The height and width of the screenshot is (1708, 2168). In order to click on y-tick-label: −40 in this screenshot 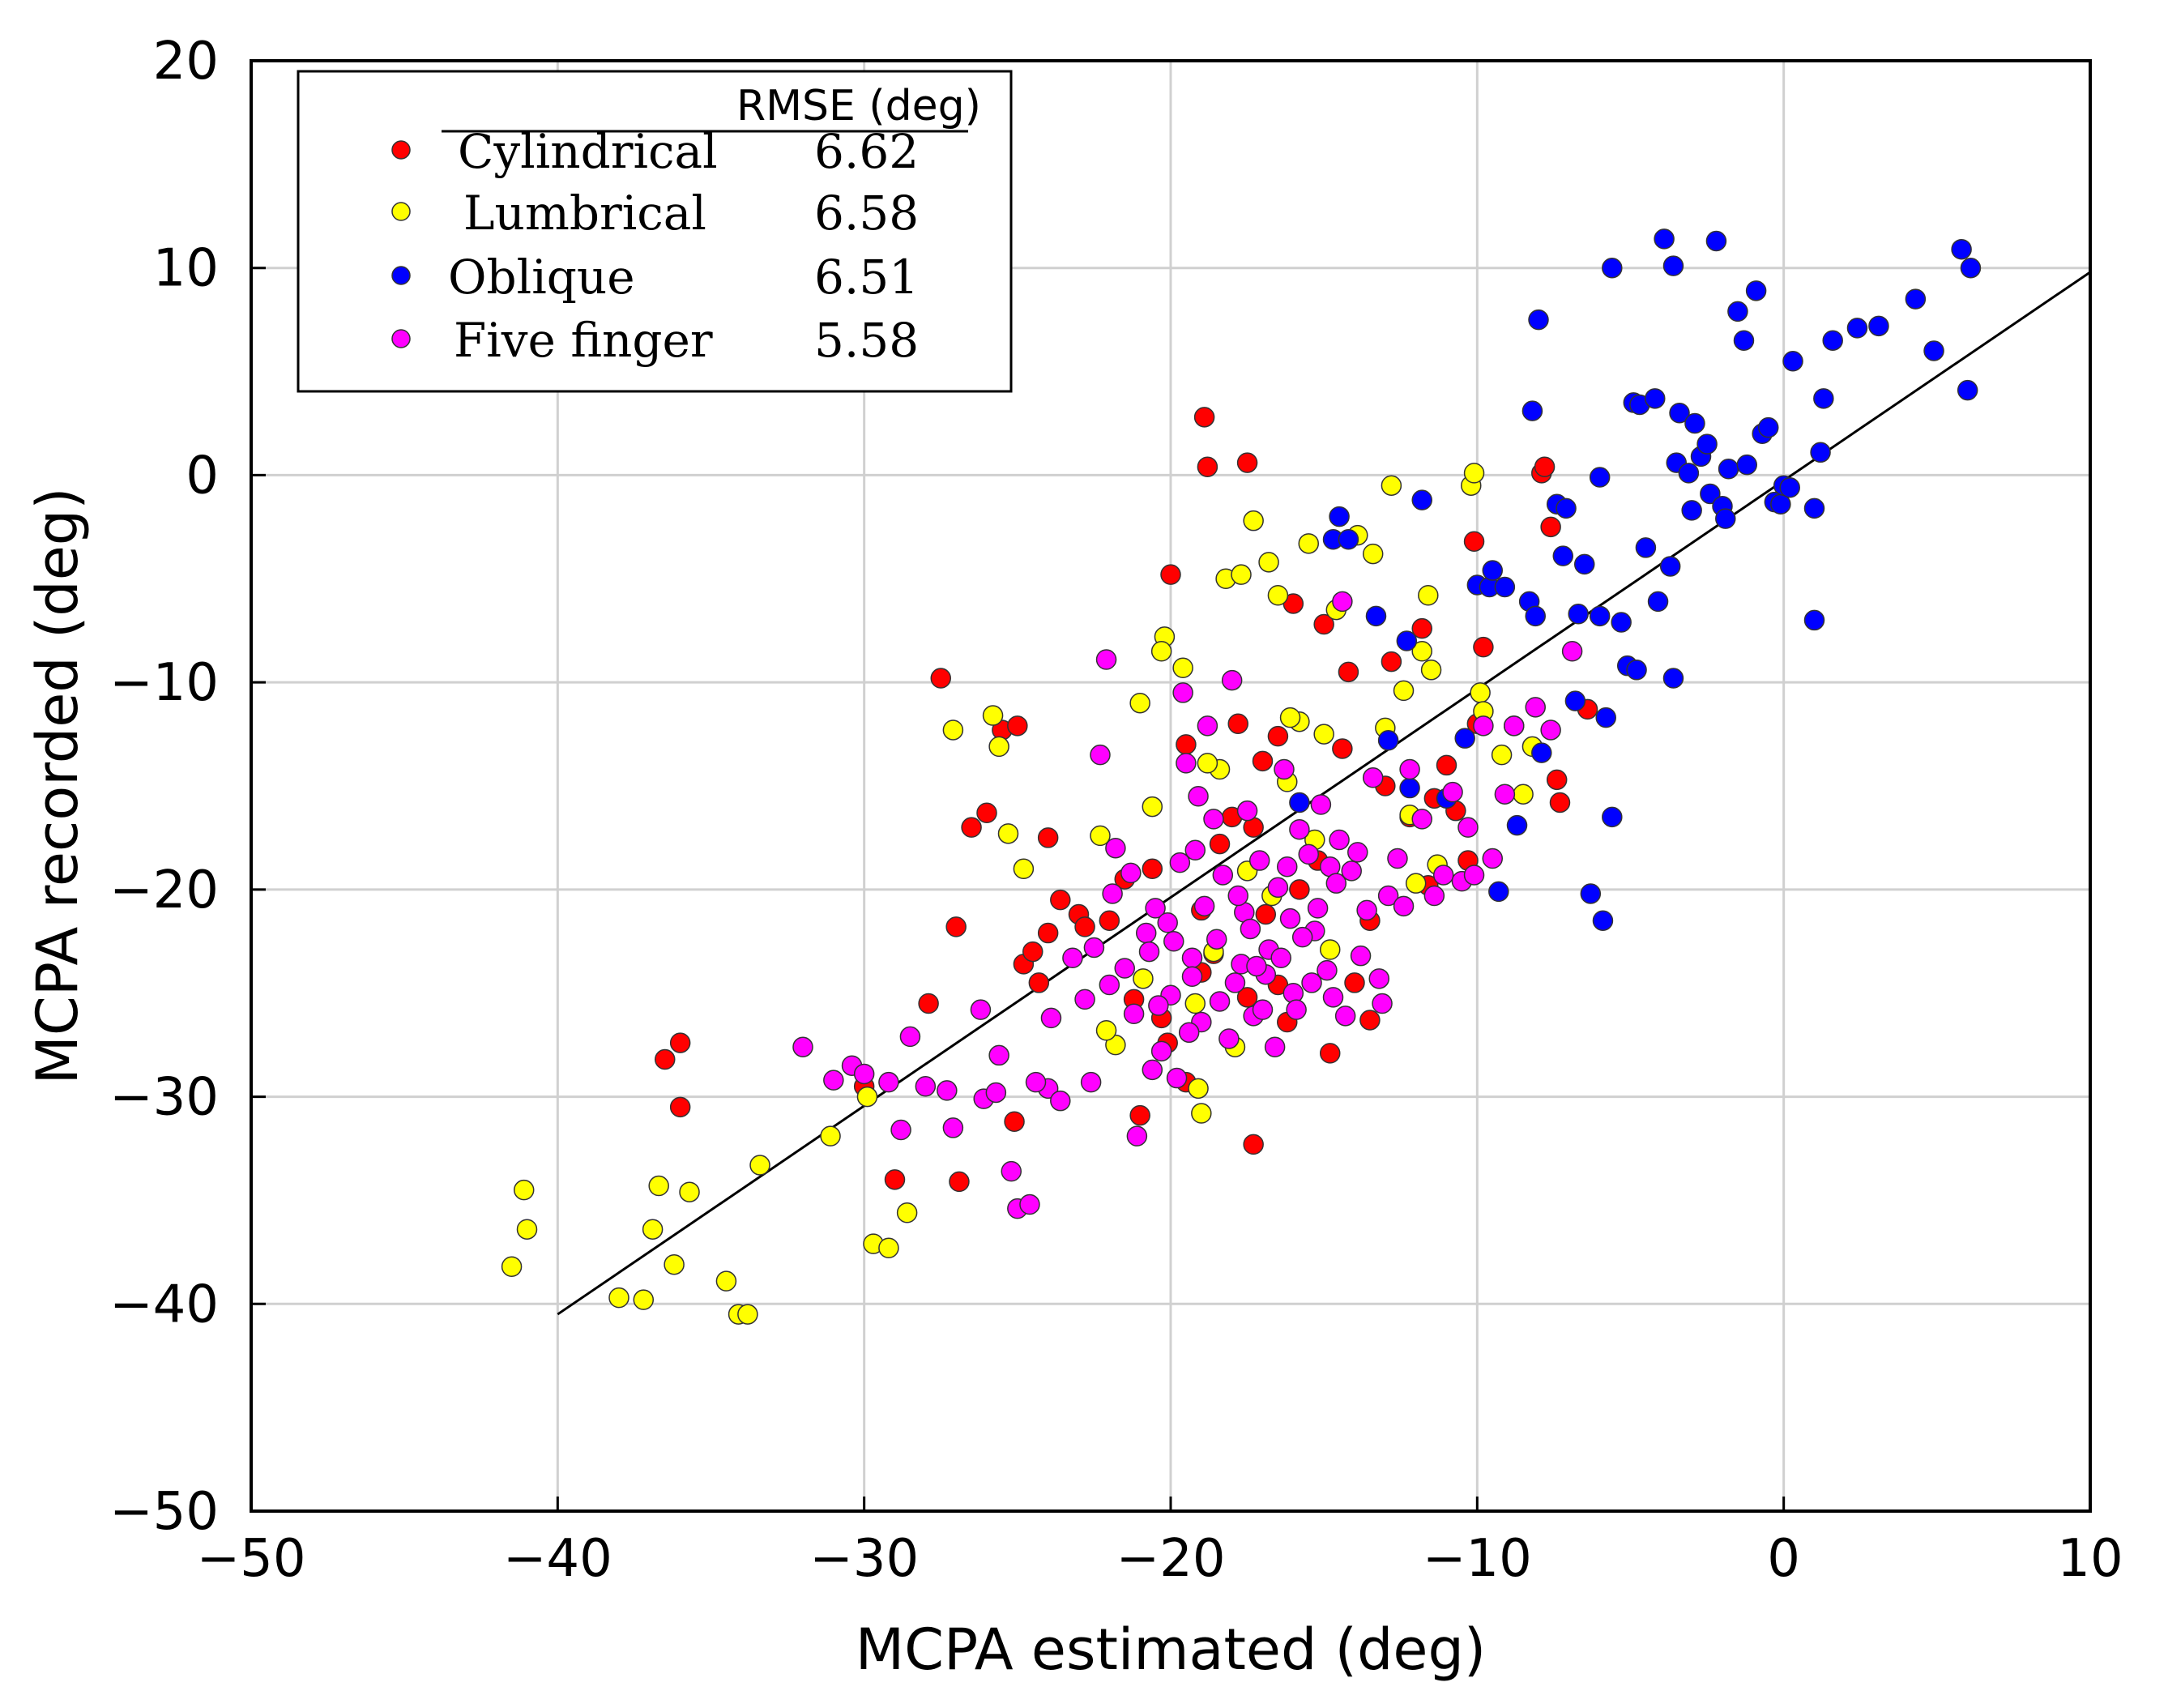, I will do `click(164, 1304)`.